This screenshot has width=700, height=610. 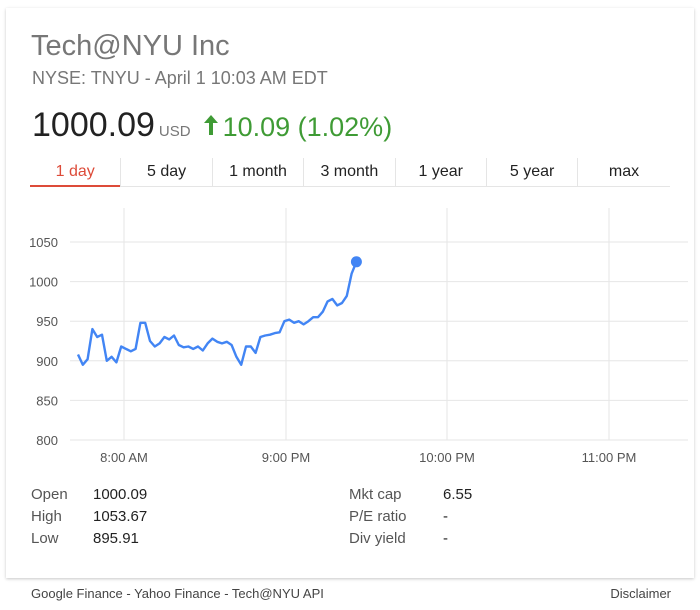 I want to click on stat-label: Mkt cap, so click(x=375, y=494).